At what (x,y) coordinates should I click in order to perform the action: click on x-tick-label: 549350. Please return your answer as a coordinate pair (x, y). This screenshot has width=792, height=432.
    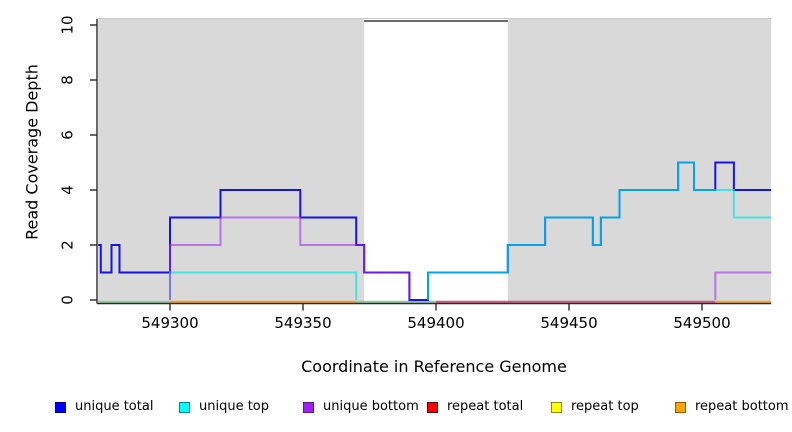
    Looking at the image, I should click on (302, 323).